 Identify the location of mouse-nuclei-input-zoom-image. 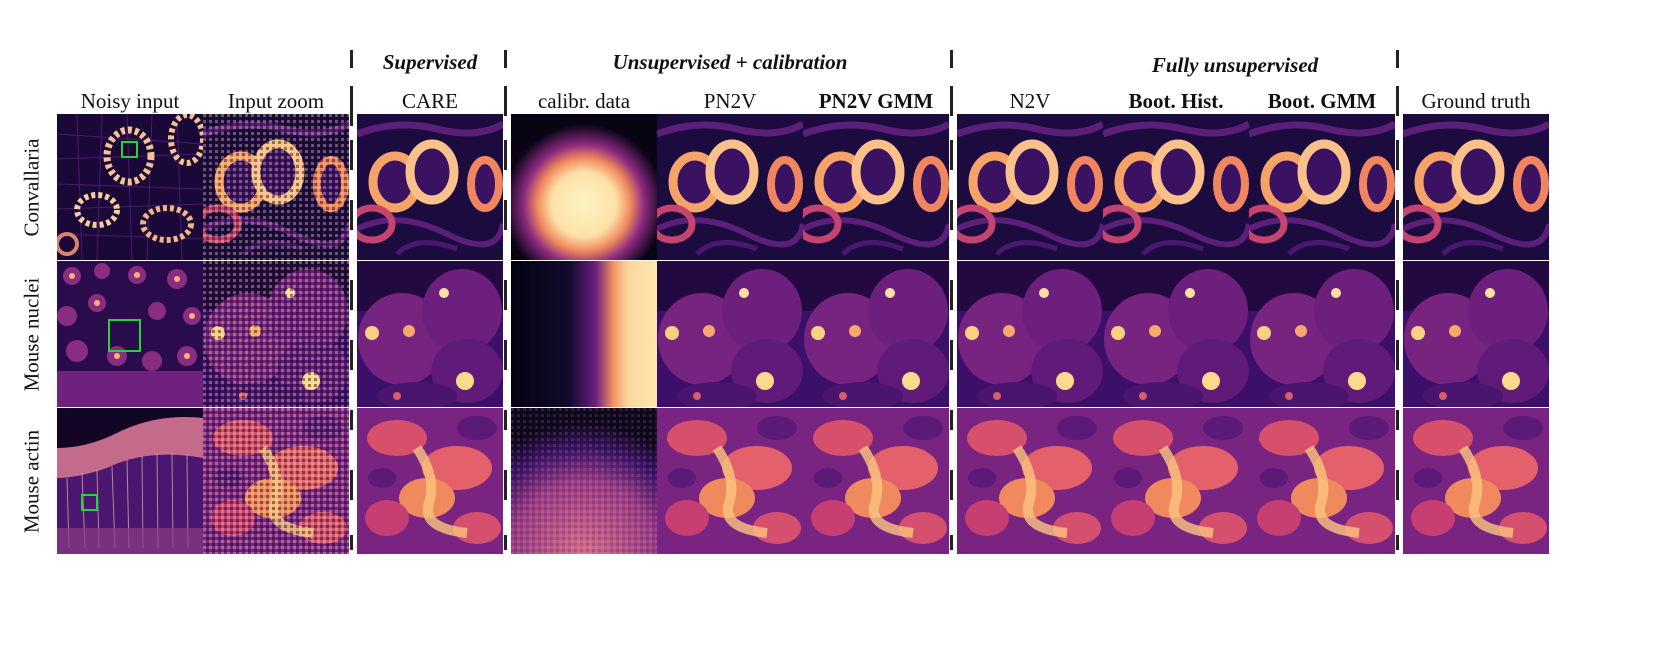
(276, 334).